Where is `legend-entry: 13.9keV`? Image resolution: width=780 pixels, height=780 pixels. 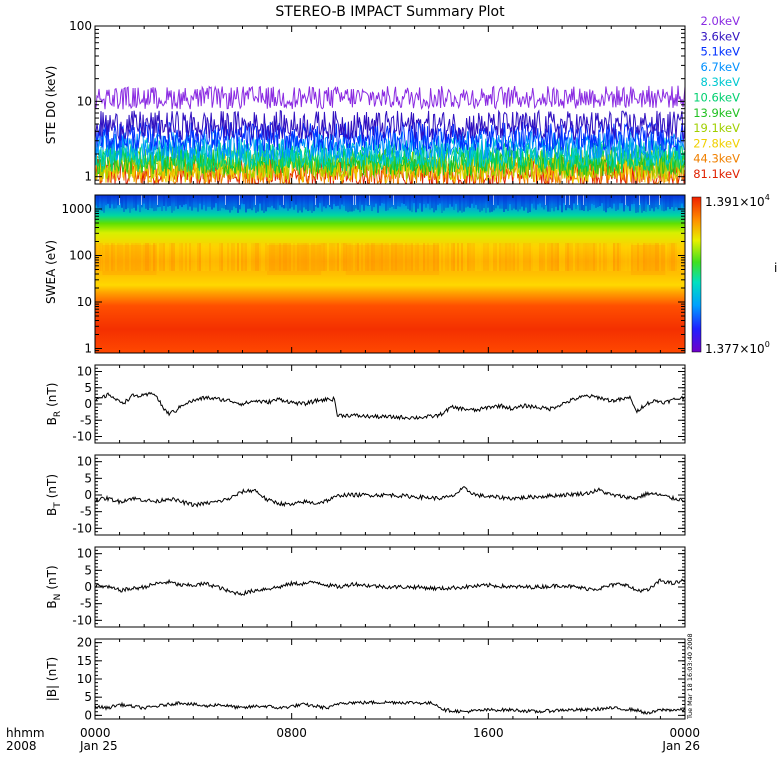 legend-entry: 13.9keV is located at coordinates (716, 113).